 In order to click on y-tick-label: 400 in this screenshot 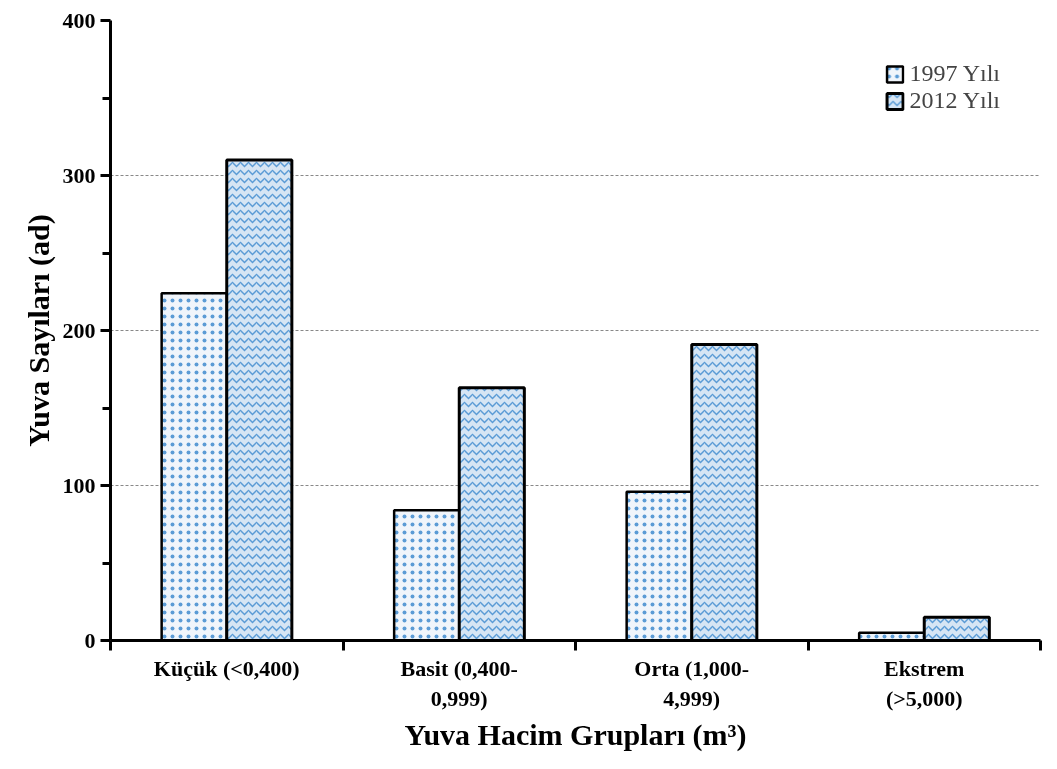, I will do `click(79, 20)`.